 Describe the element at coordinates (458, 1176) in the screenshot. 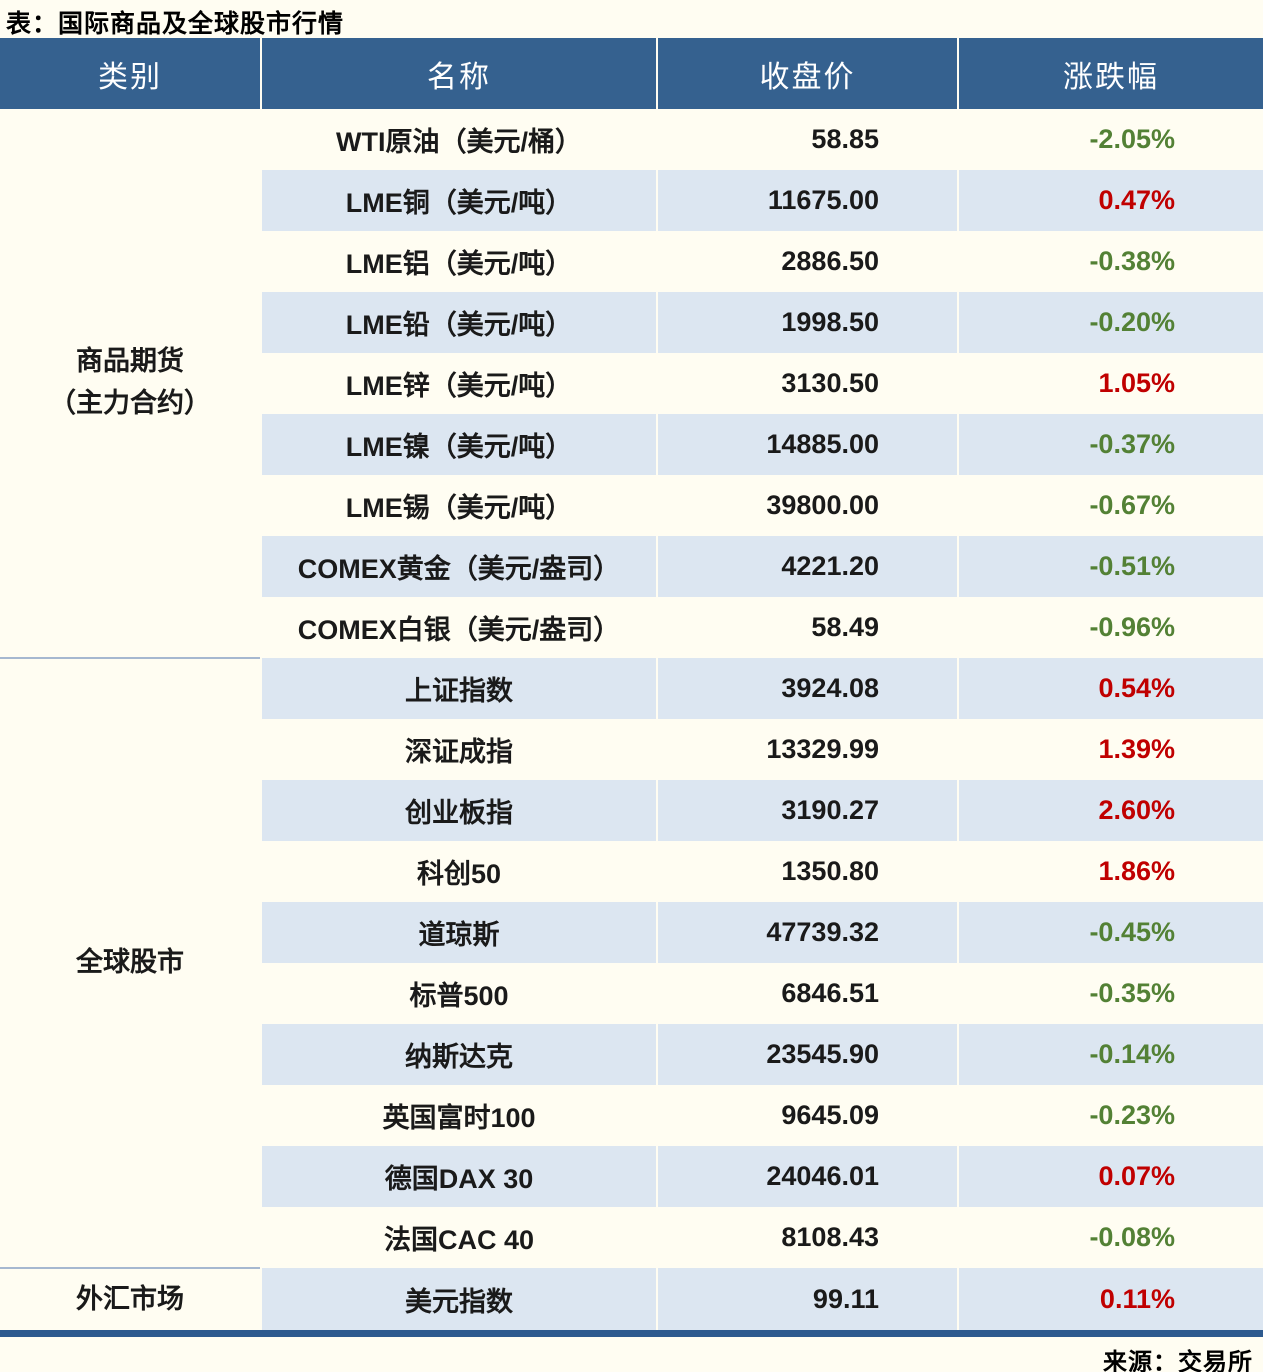

I see `name-cell: 德国DAX 30` at that location.